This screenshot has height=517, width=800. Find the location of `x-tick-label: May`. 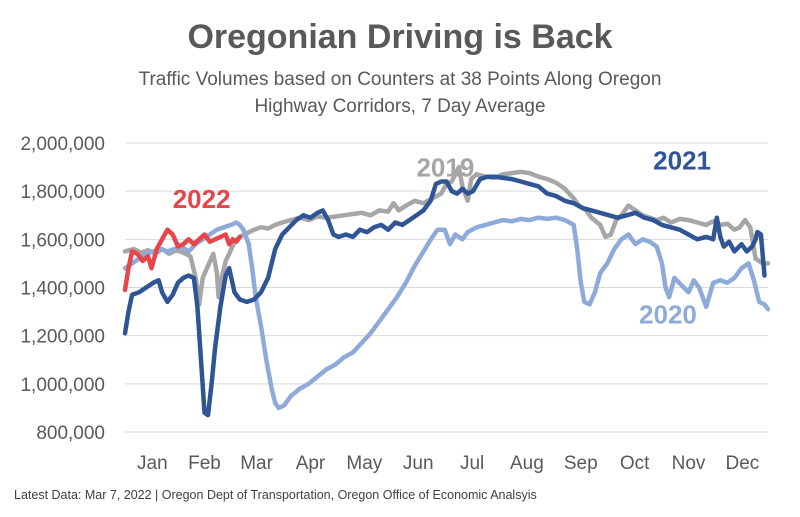

x-tick-label: May is located at coordinates (364, 463).